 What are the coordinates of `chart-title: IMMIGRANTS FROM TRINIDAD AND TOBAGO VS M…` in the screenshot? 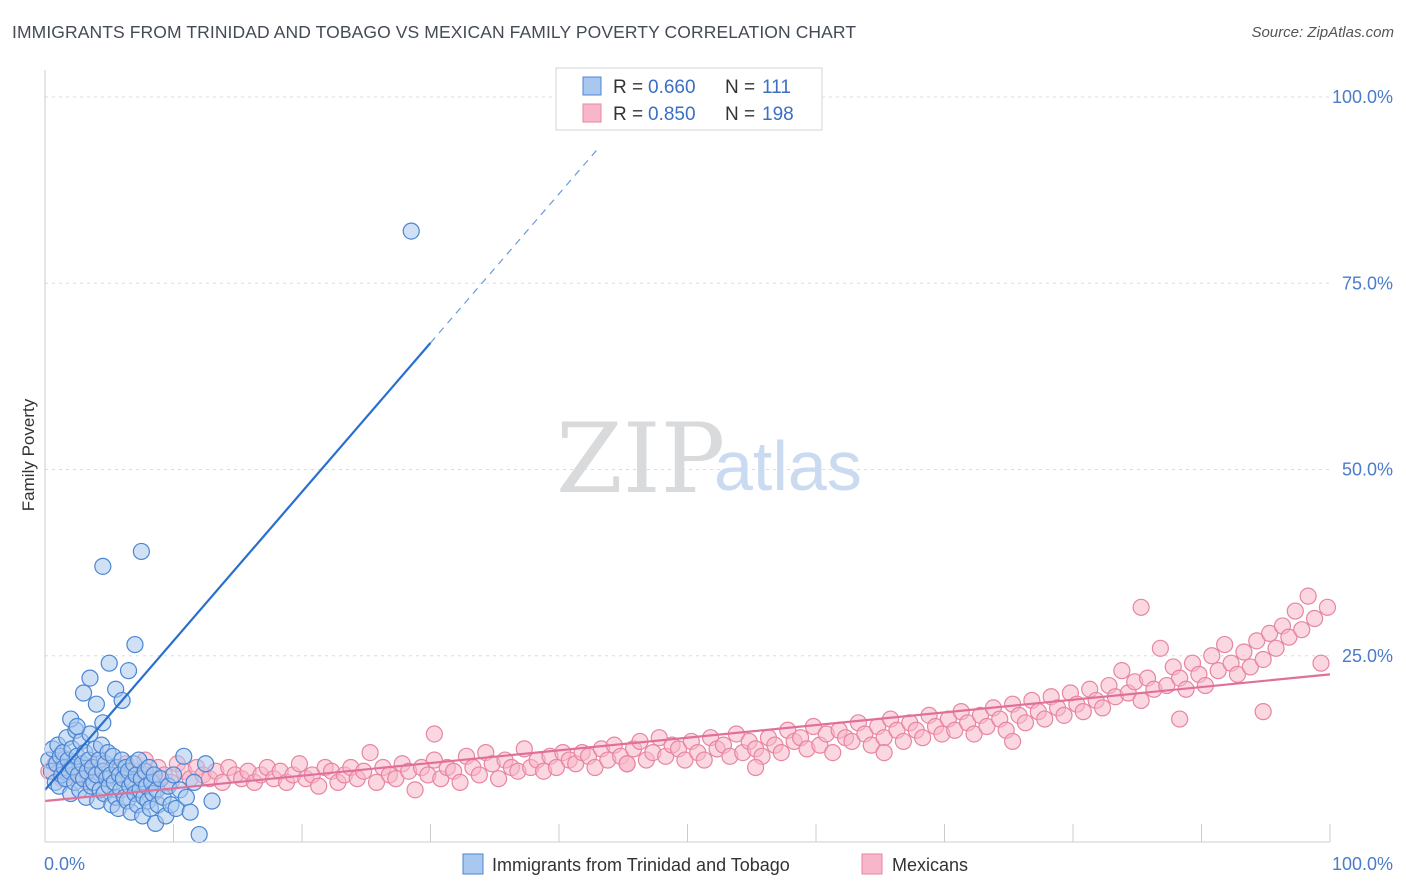 It's located at (434, 32).